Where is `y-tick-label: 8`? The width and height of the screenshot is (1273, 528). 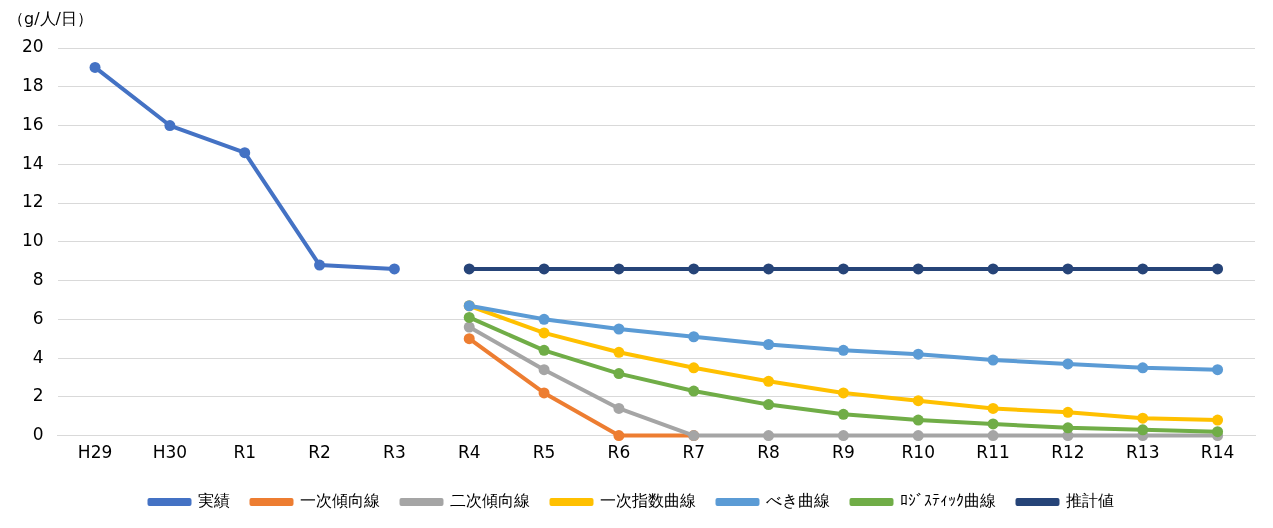
y-tick-label: 8 is located at coordinates (38, 278).